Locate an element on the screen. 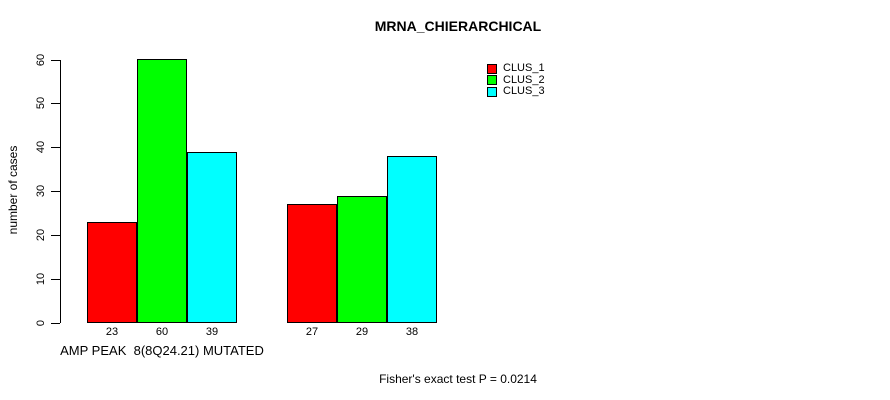 The image size is (890, 400). y-tick-label: 10 is located at coordinates (41, 279).